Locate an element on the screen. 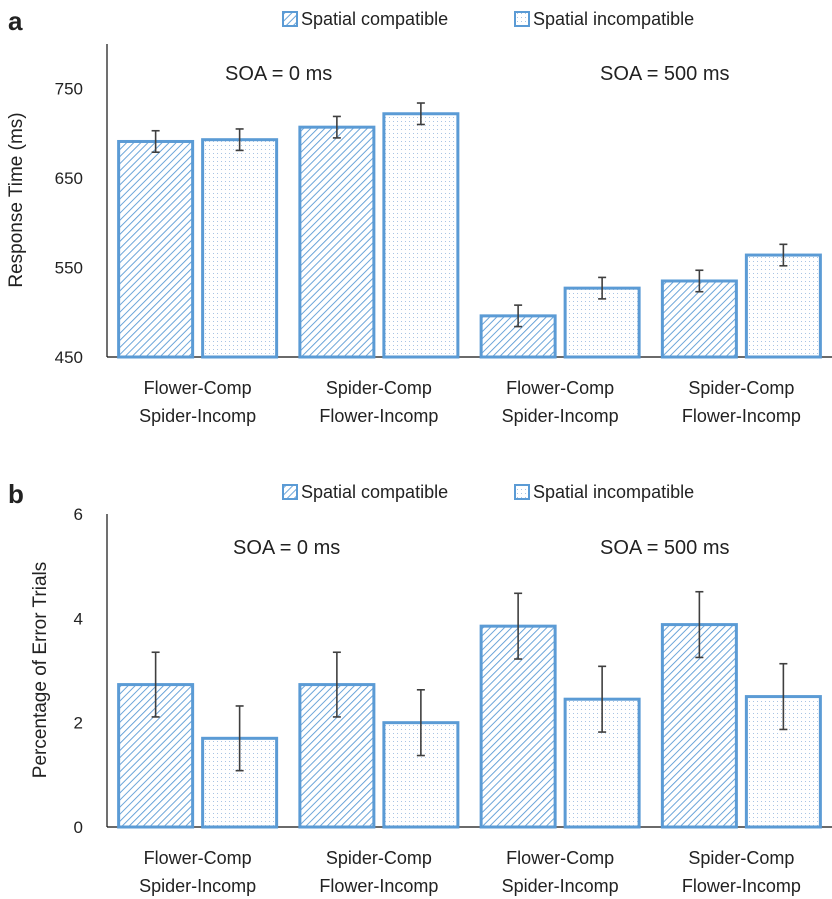 The width and height of the screenshot is (832, 899). y-axis-label: Percentage of Error Trials is located at coordinates (40, 670).